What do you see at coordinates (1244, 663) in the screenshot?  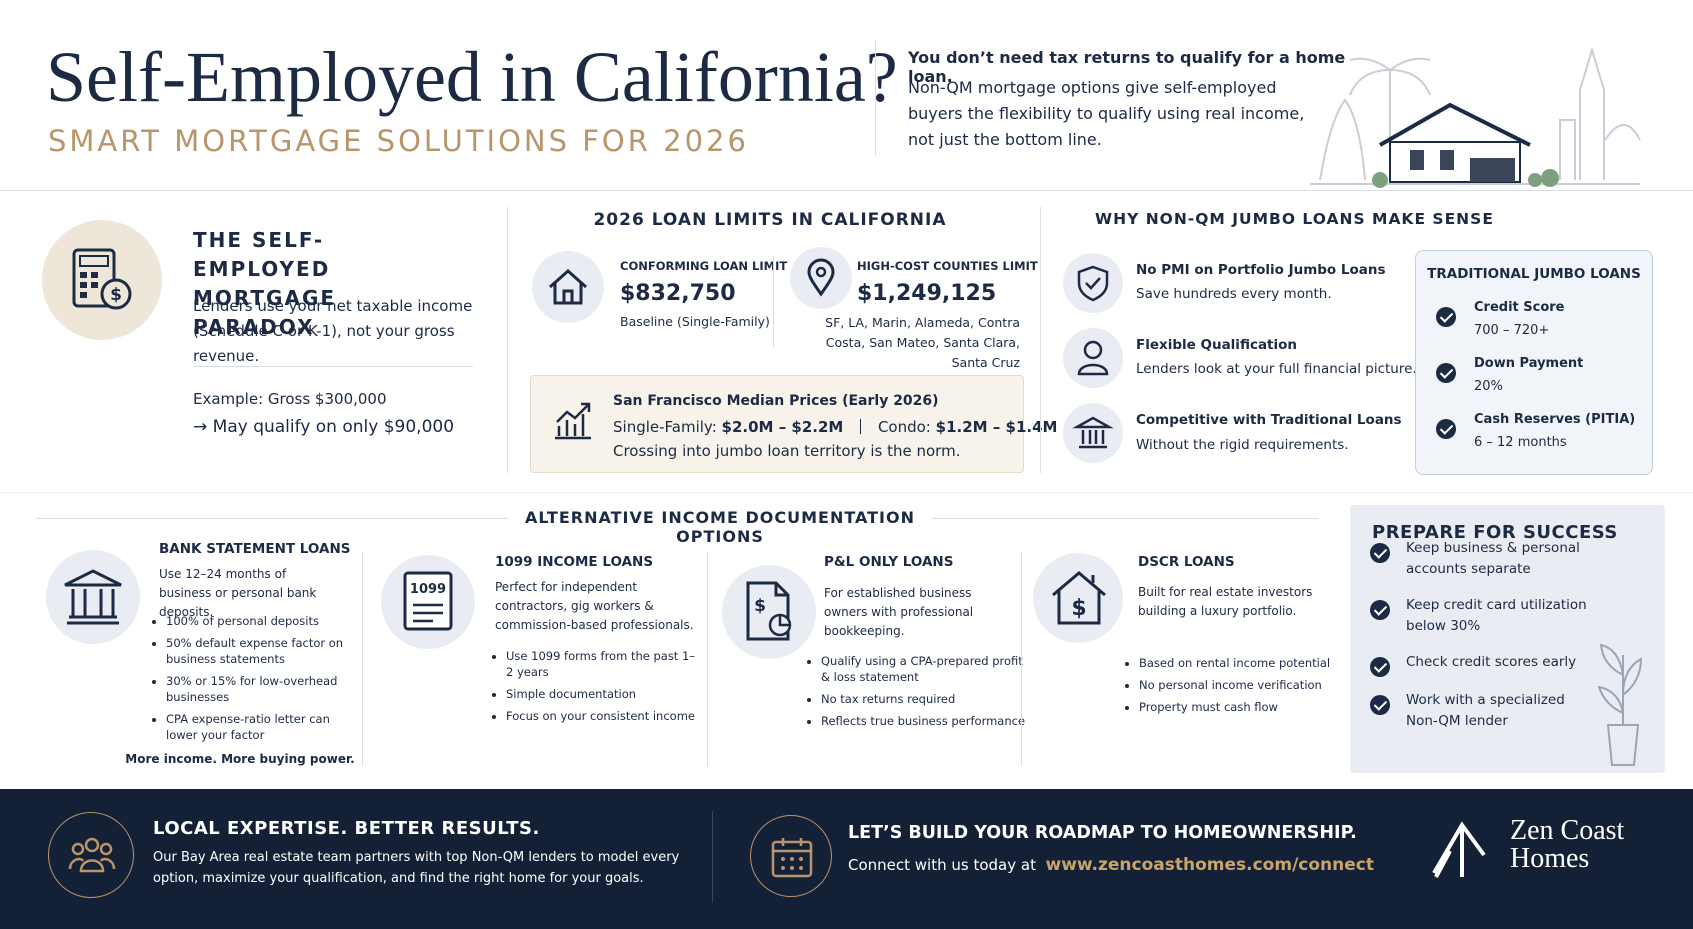 I see `bullet: Based on rental income potential` at bounding box center [1244, 663].